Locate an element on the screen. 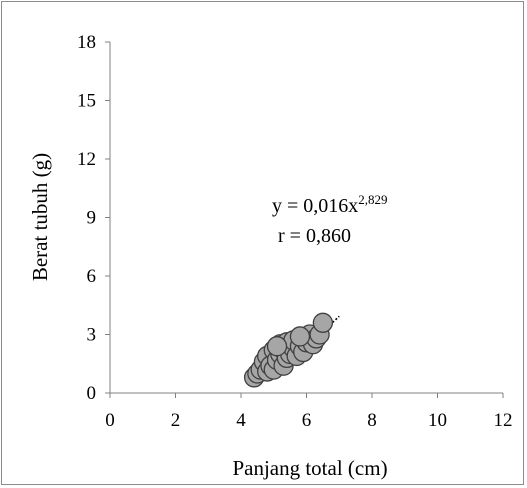  x-axis-title: Panjang total (cm) is located at coordinates (309, 468).